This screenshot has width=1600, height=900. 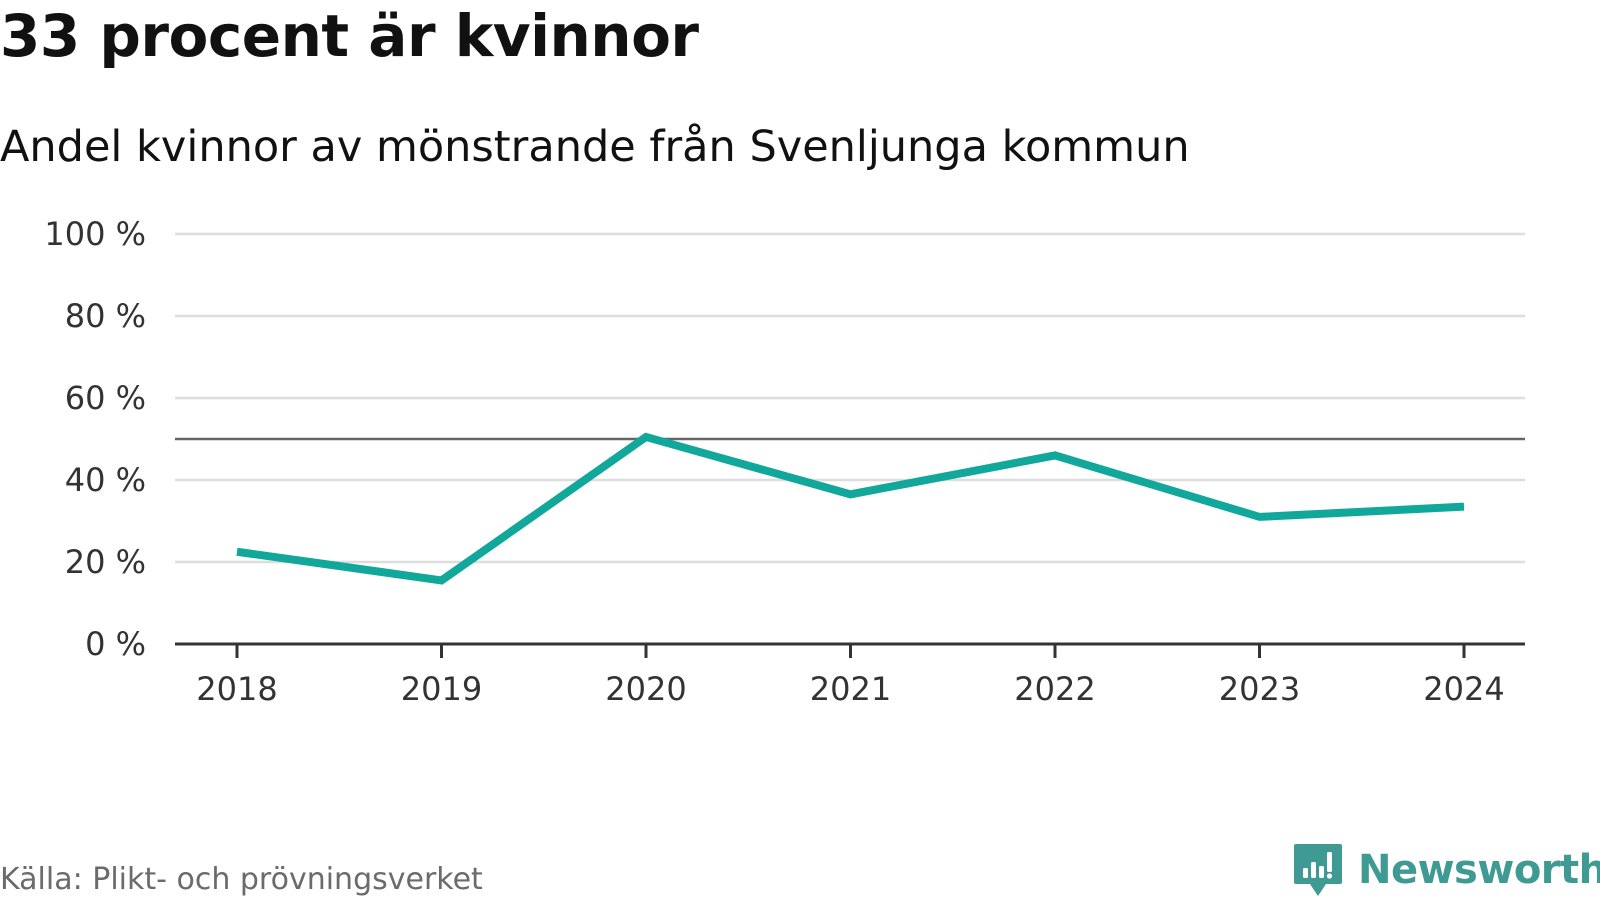 I want to click on y-tick-label: 0 %, so click(x=115, y=644).